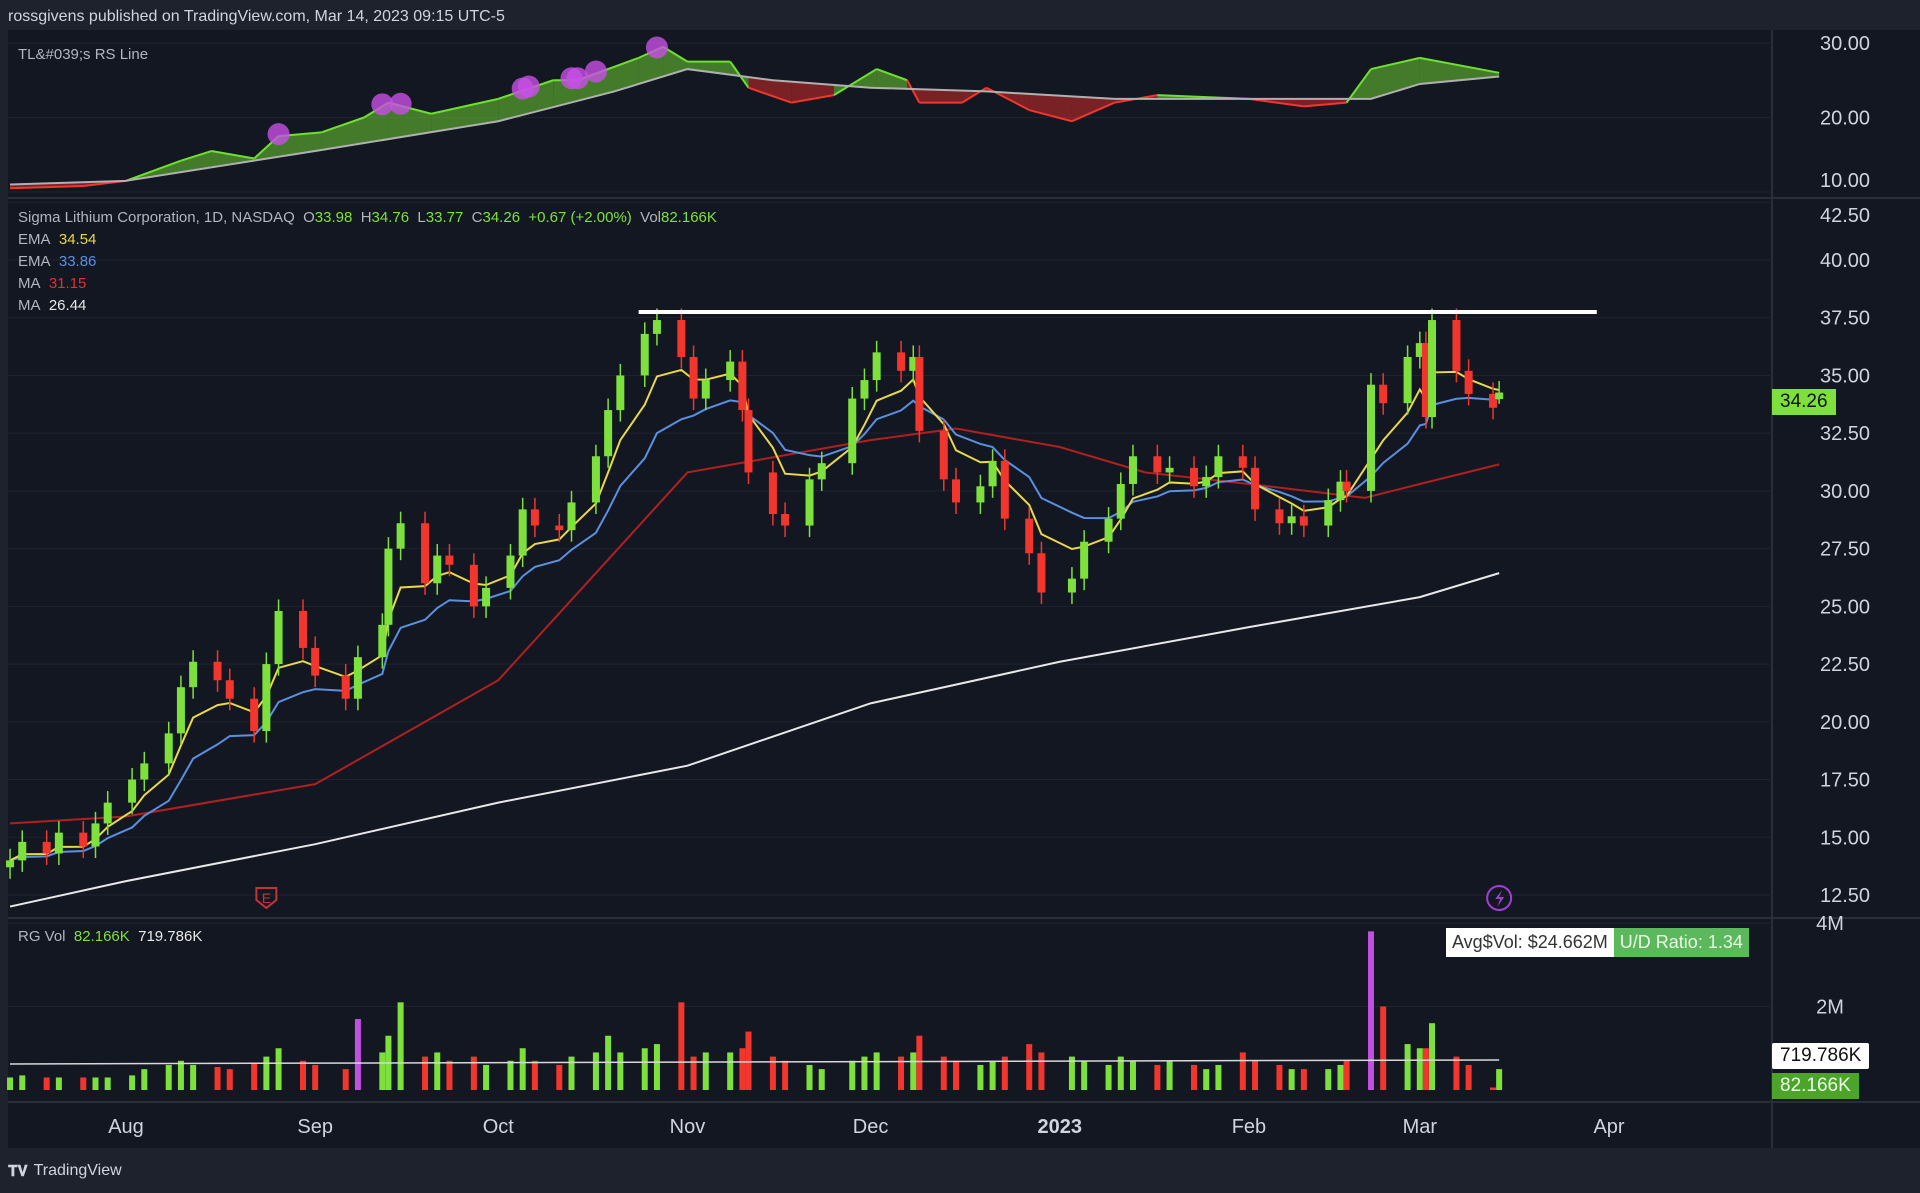 The height and width of the screenshot is (1193, 1920). I want to click on indicator-ema-fast: EMA 34.54, so click(57, 239).